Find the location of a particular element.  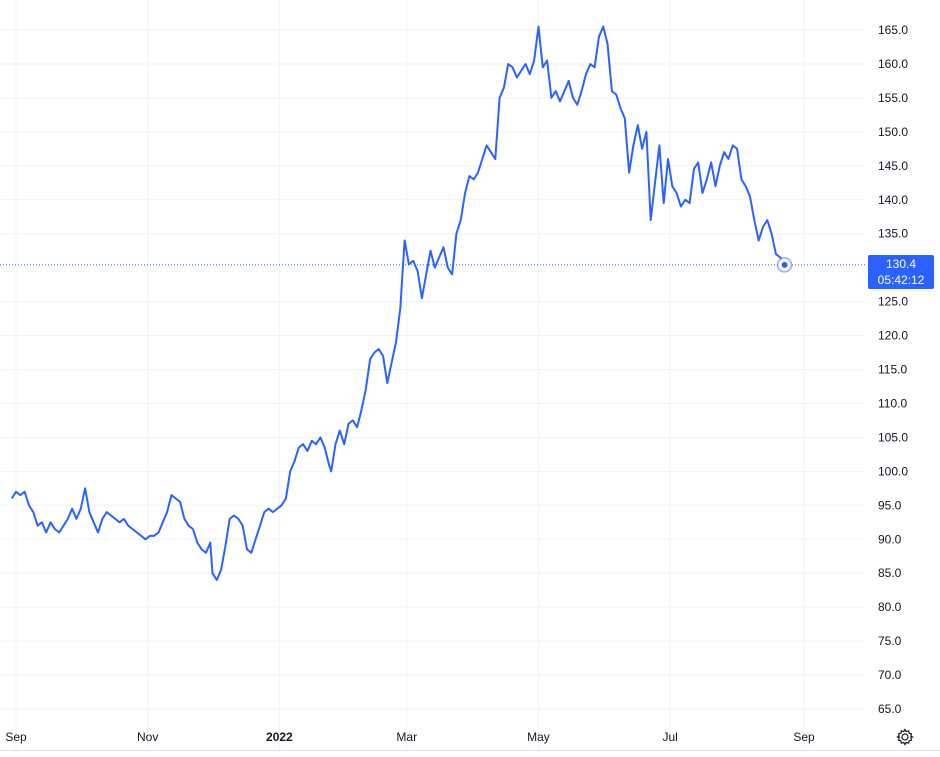

y-tick-label: 90.0 is located at coordinates (890, 539).